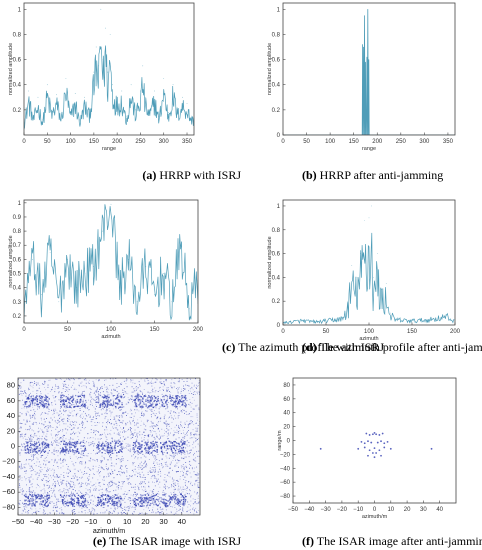 Image resolution: width=482 pixels, height=550 pixels. Describe the element at coordinates (369, 265) in the screenshot. I see `plot-area` at that location.